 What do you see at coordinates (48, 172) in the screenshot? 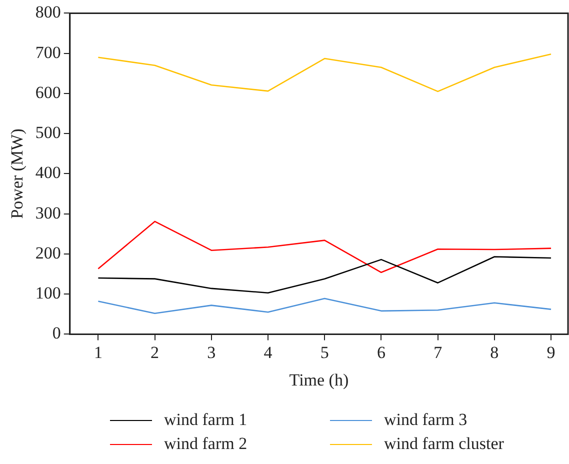
I see `y-tick-label: 400` at bounding box center [48, 172].